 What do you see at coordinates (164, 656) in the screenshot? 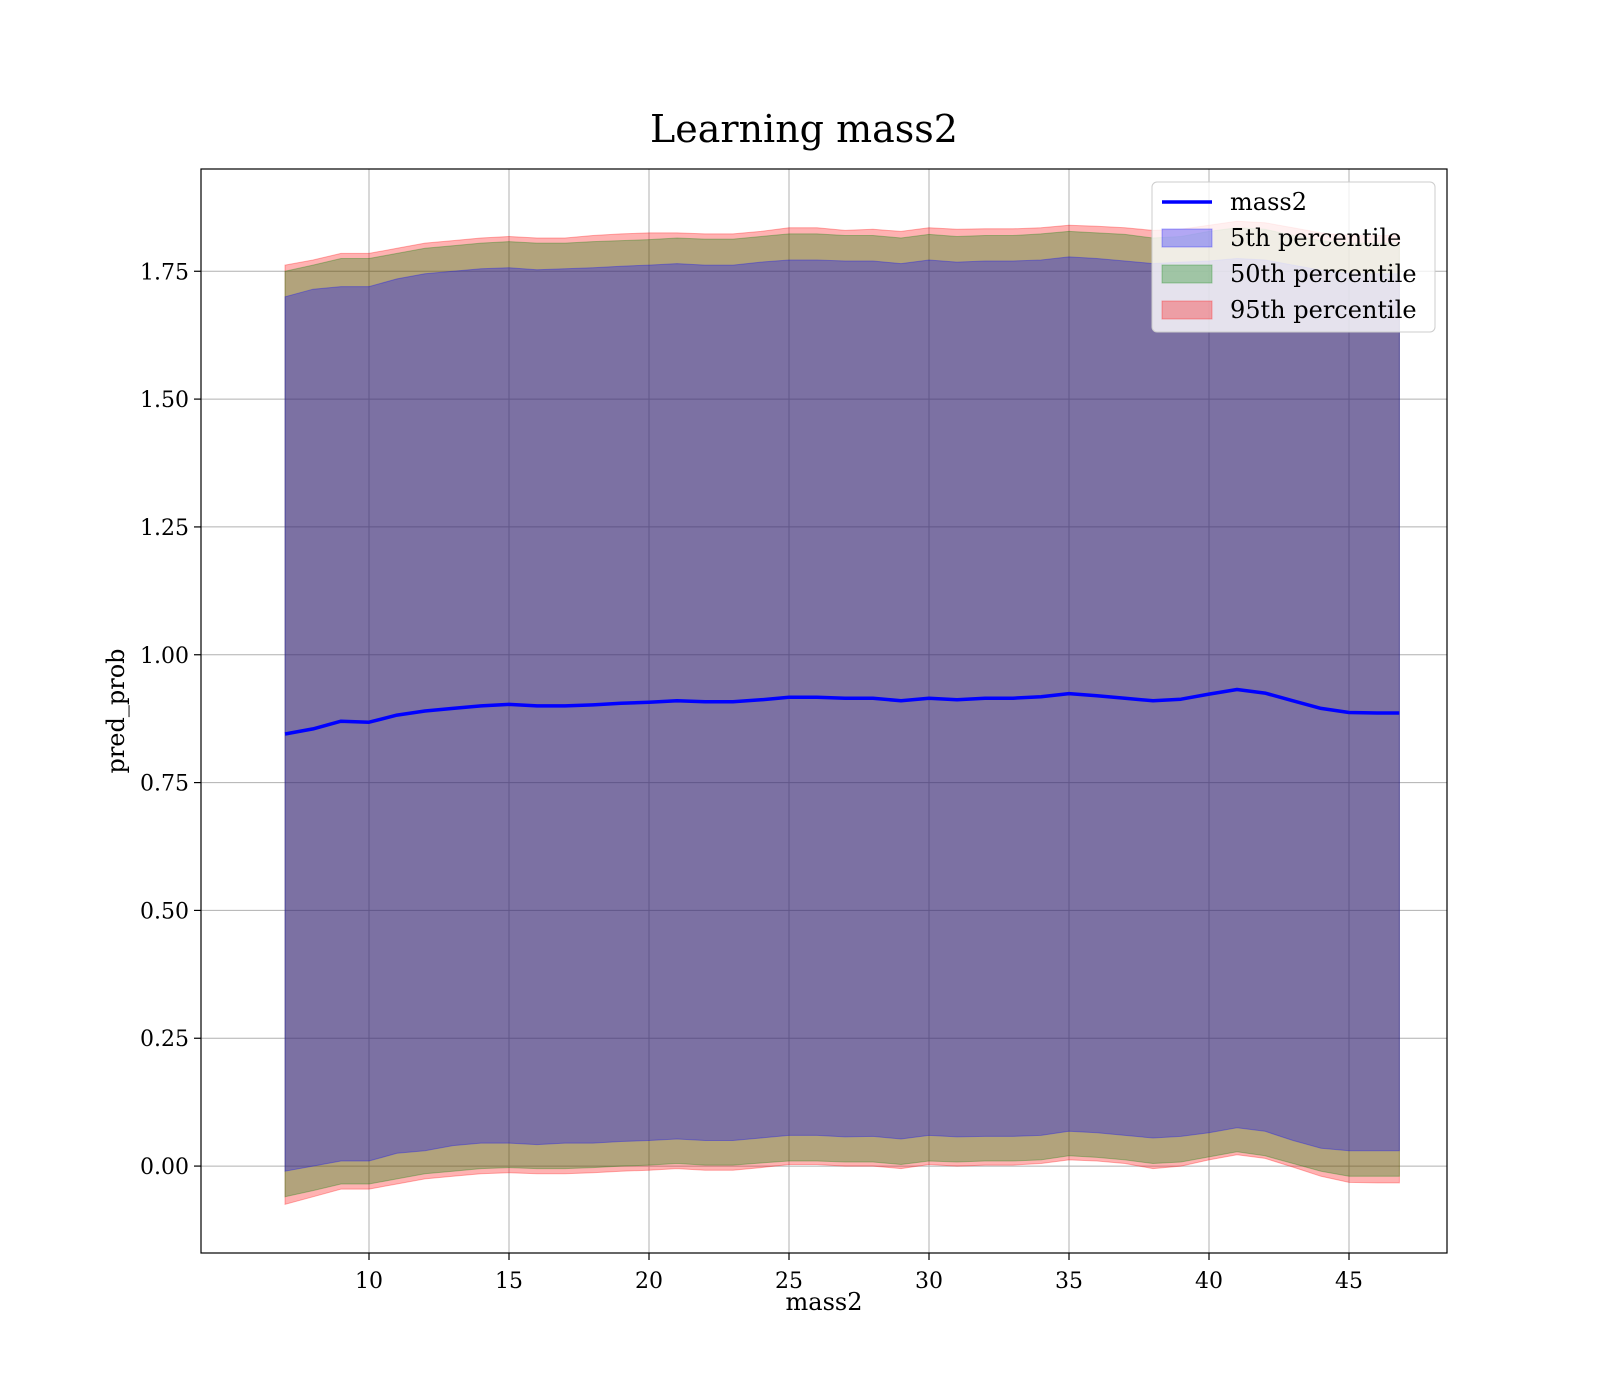
I see `y-tick-label-4: 1.00` at bounding box center [164, 656].